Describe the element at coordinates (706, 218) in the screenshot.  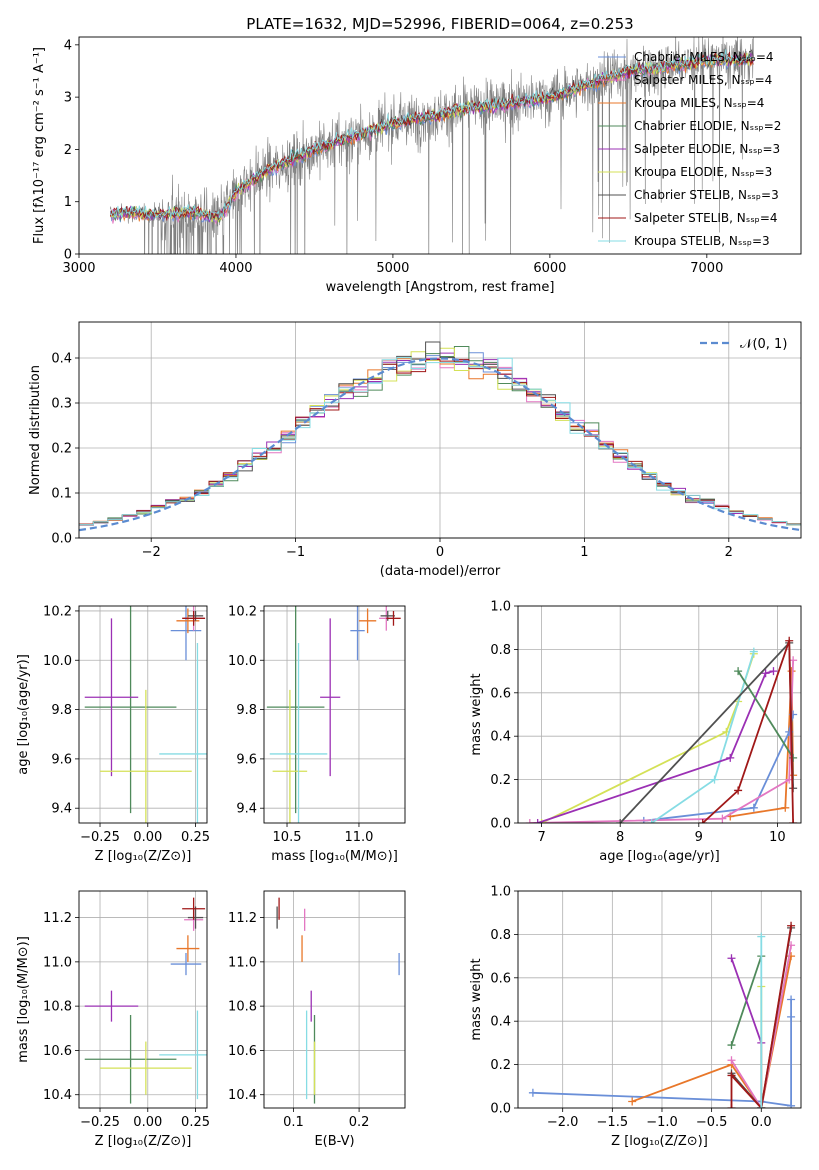
I see `legend-label: Salpeter STELIB, Nₛₛₚ=4` at that location.